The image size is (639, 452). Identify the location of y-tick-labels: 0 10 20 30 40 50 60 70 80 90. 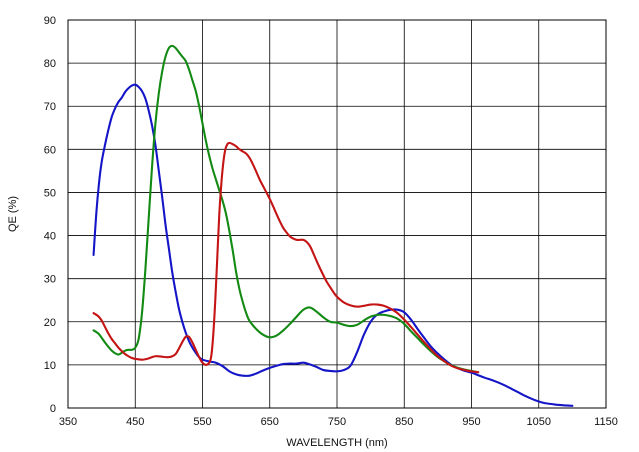
(50, 215).